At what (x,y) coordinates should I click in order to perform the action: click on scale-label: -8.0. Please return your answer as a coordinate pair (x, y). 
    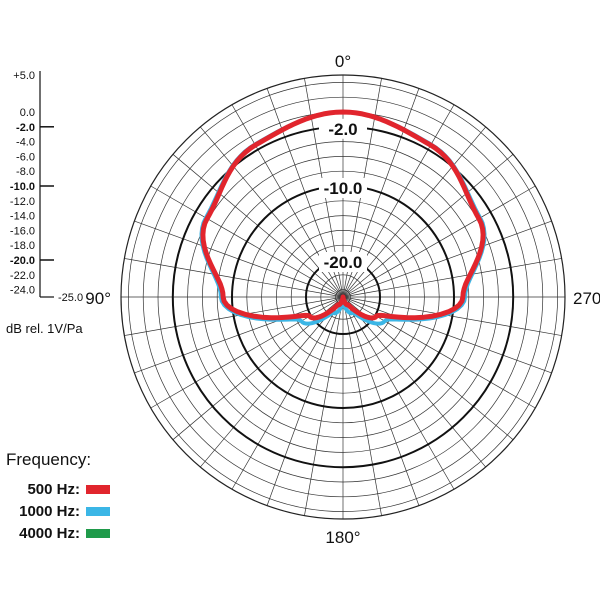
    Looking at the image, I should click on (25, 172).